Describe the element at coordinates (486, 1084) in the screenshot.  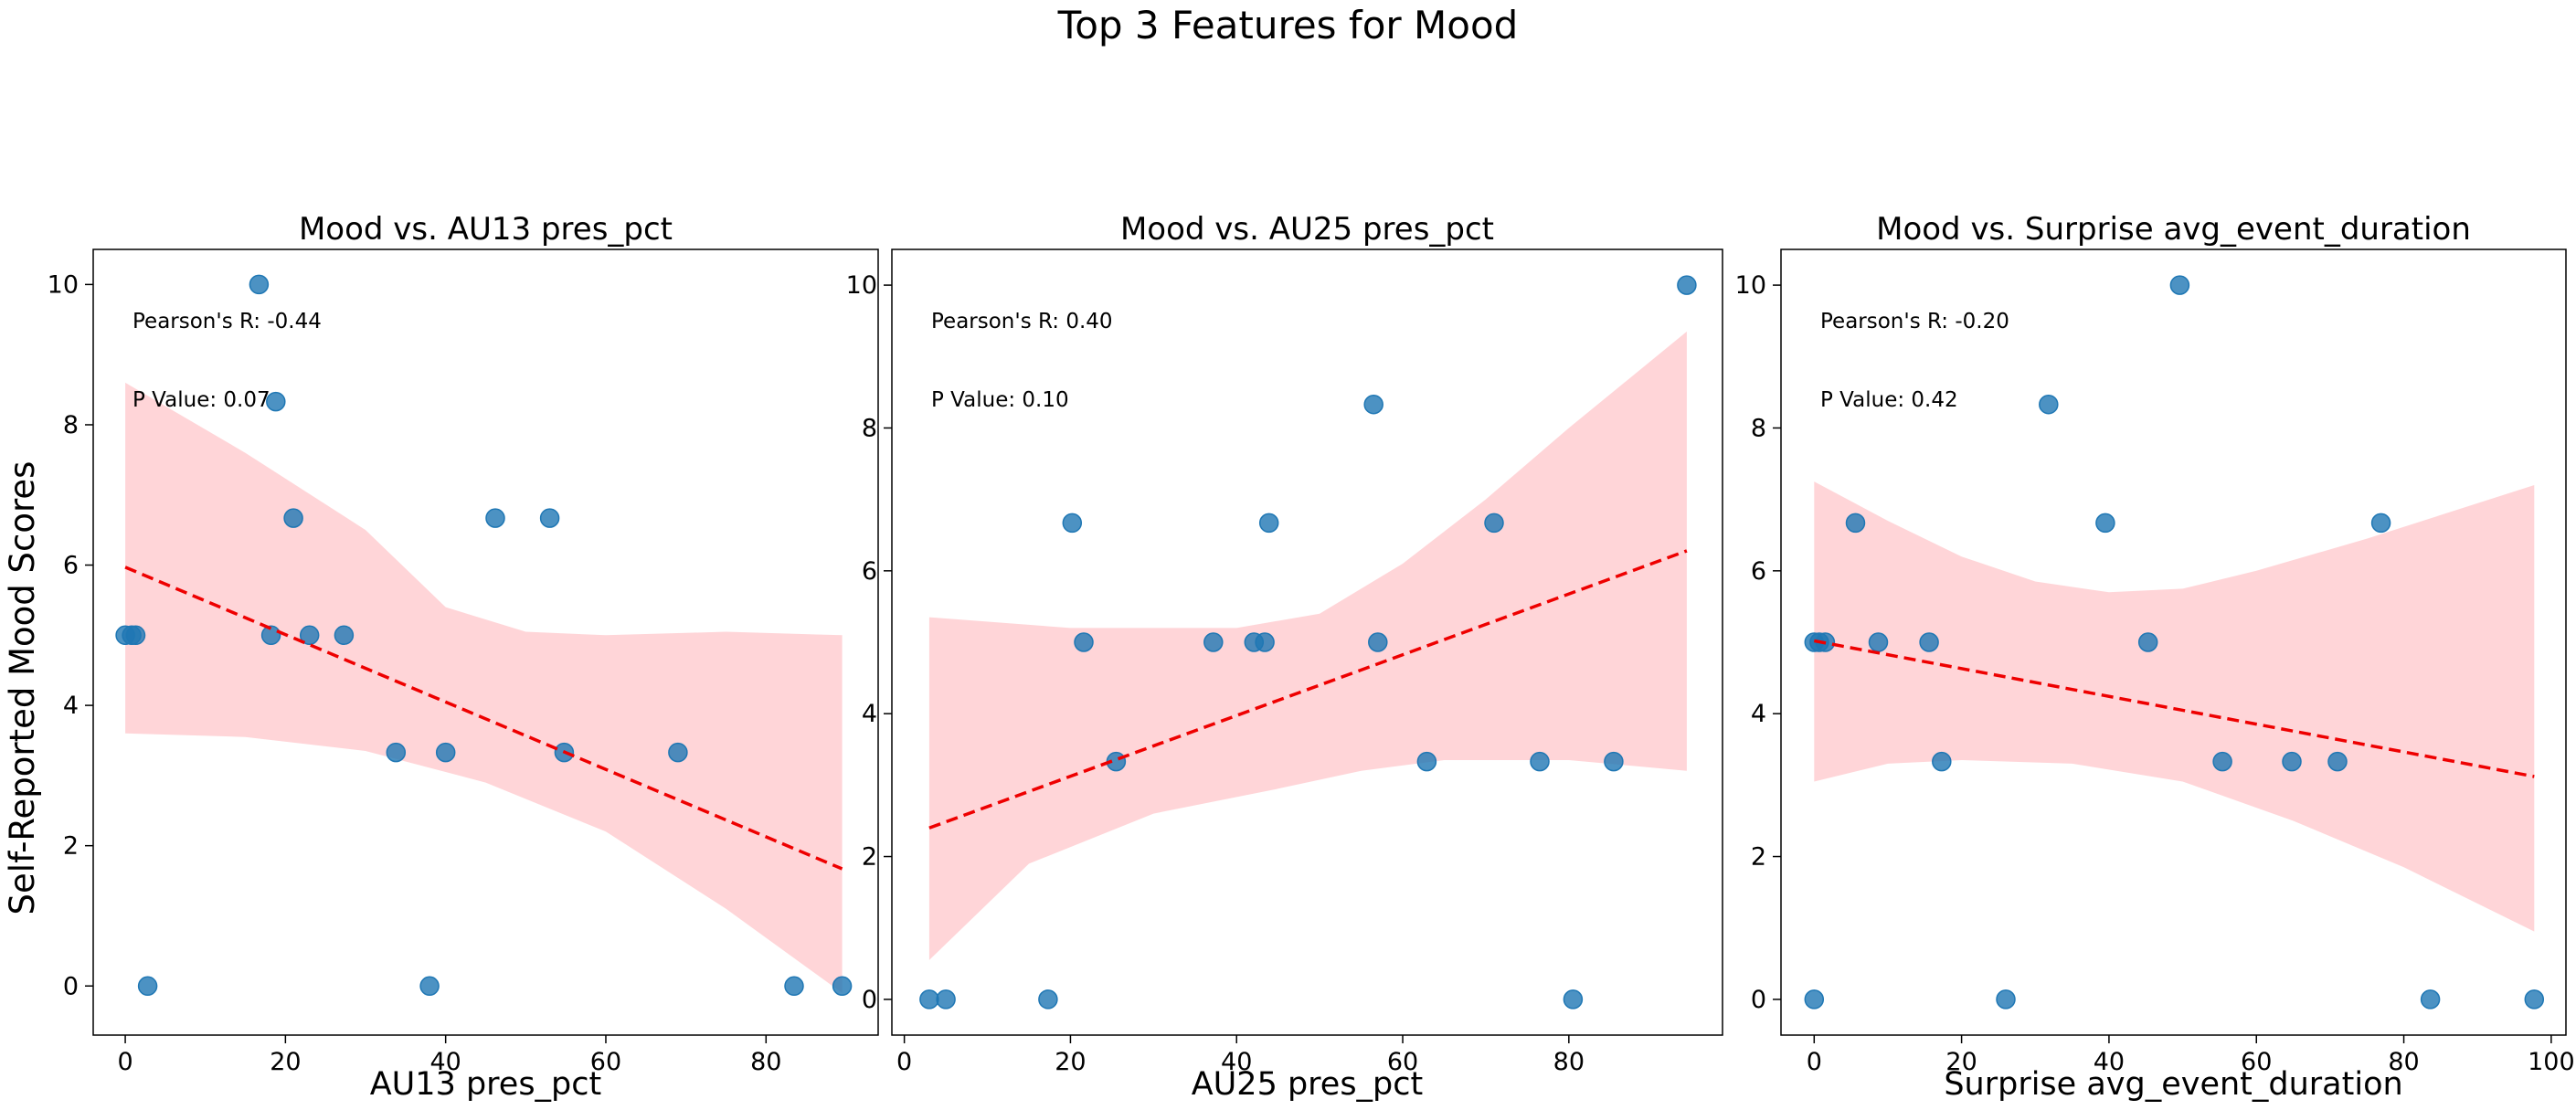
I see `x-axis-label: AU13 pres_pct` at that location.